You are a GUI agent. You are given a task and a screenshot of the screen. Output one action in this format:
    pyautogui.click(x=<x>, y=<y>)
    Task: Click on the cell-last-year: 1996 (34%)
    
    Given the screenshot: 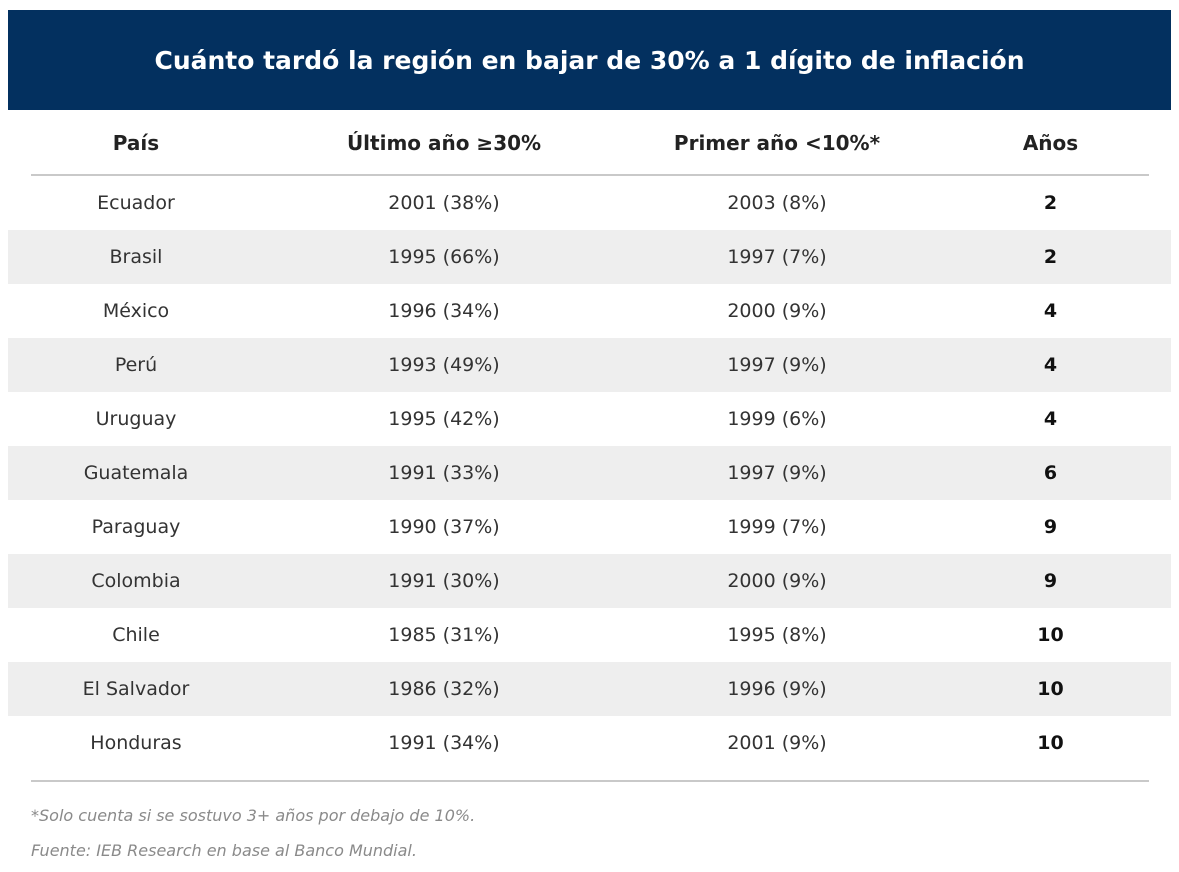 What is the action you would take?
    pyautogui.click(x=444, y=311)
    